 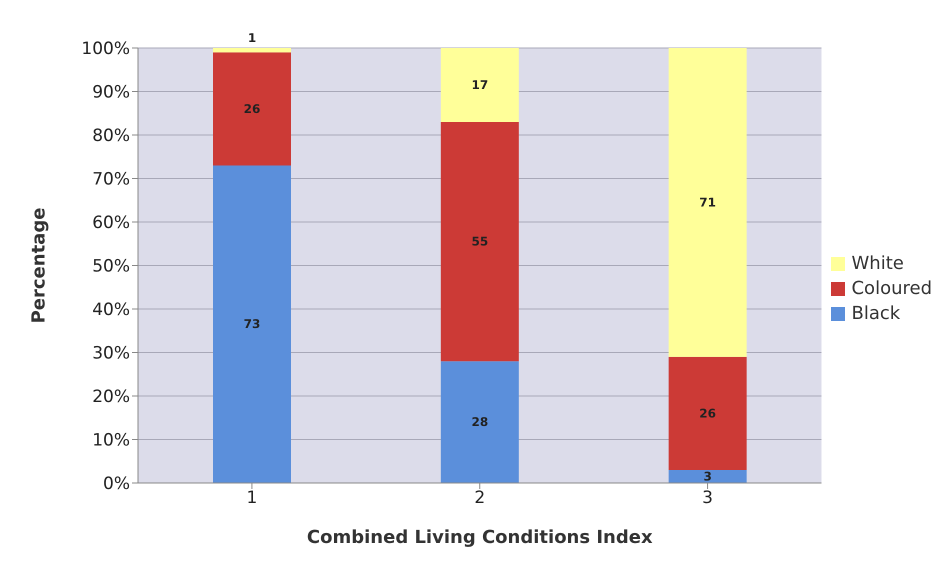 I want to click on x-tick-label: 3, so click(x=707, y=498).